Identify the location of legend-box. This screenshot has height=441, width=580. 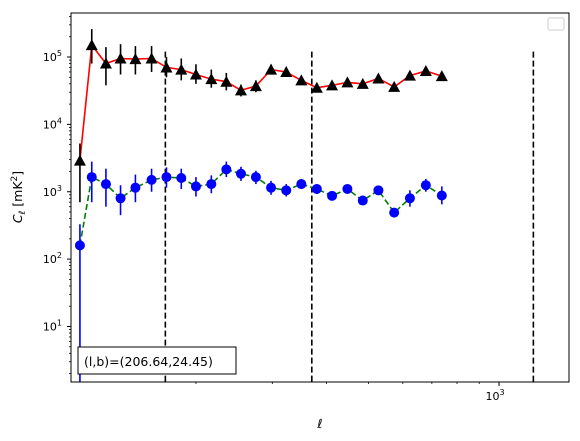
(556, 24).